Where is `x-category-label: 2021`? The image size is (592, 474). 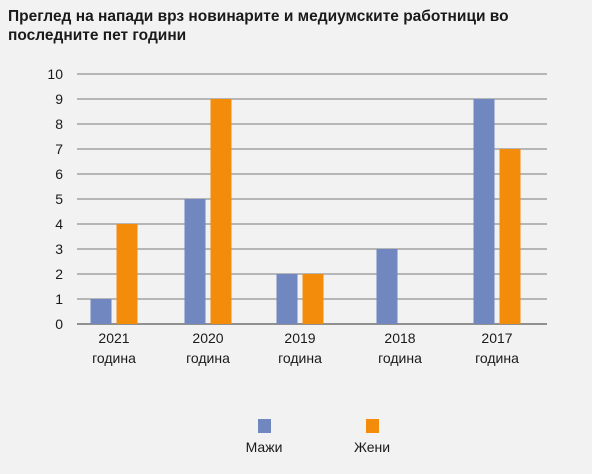
x-category-label: 2021 is located at coordinates (113, 338).